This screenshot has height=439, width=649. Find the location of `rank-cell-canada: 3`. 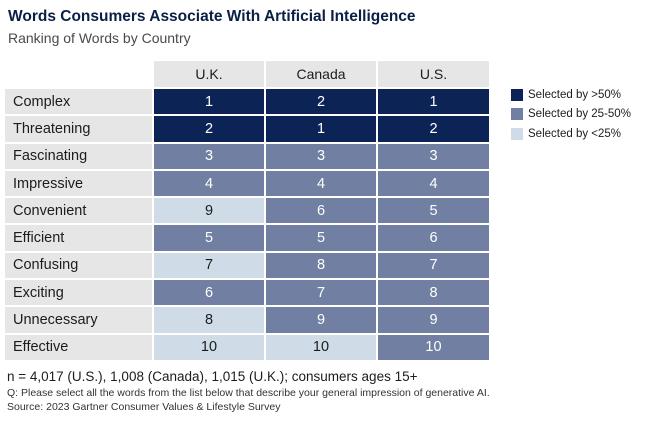

rank-cell-canada: 3 is located at coordinates (320, 155).